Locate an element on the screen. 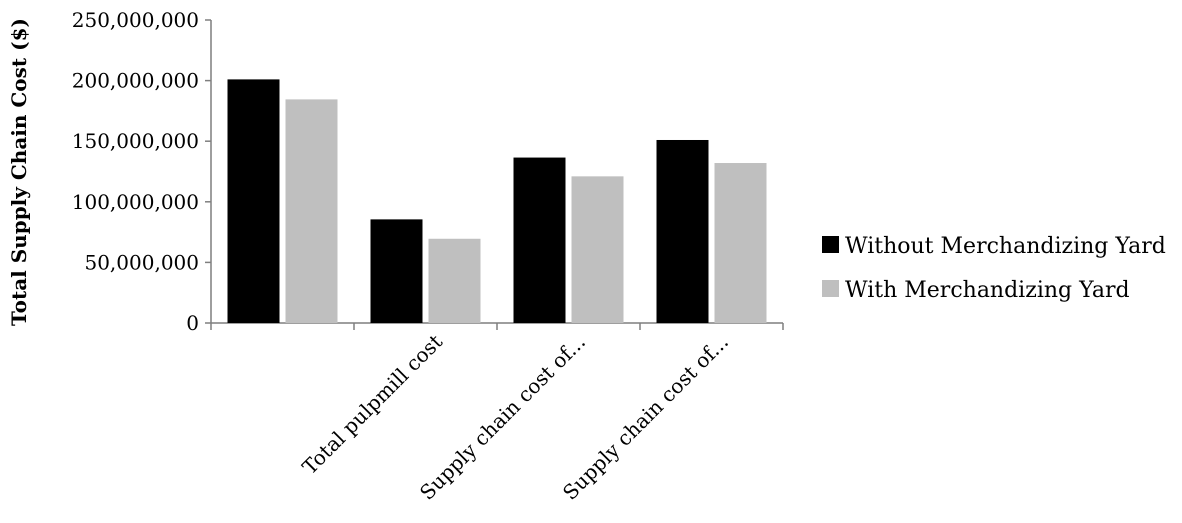 The width and height of the screenshot is (1182, 523). y-tick-label: 250,000,000 is located at coordinates (135, 20).